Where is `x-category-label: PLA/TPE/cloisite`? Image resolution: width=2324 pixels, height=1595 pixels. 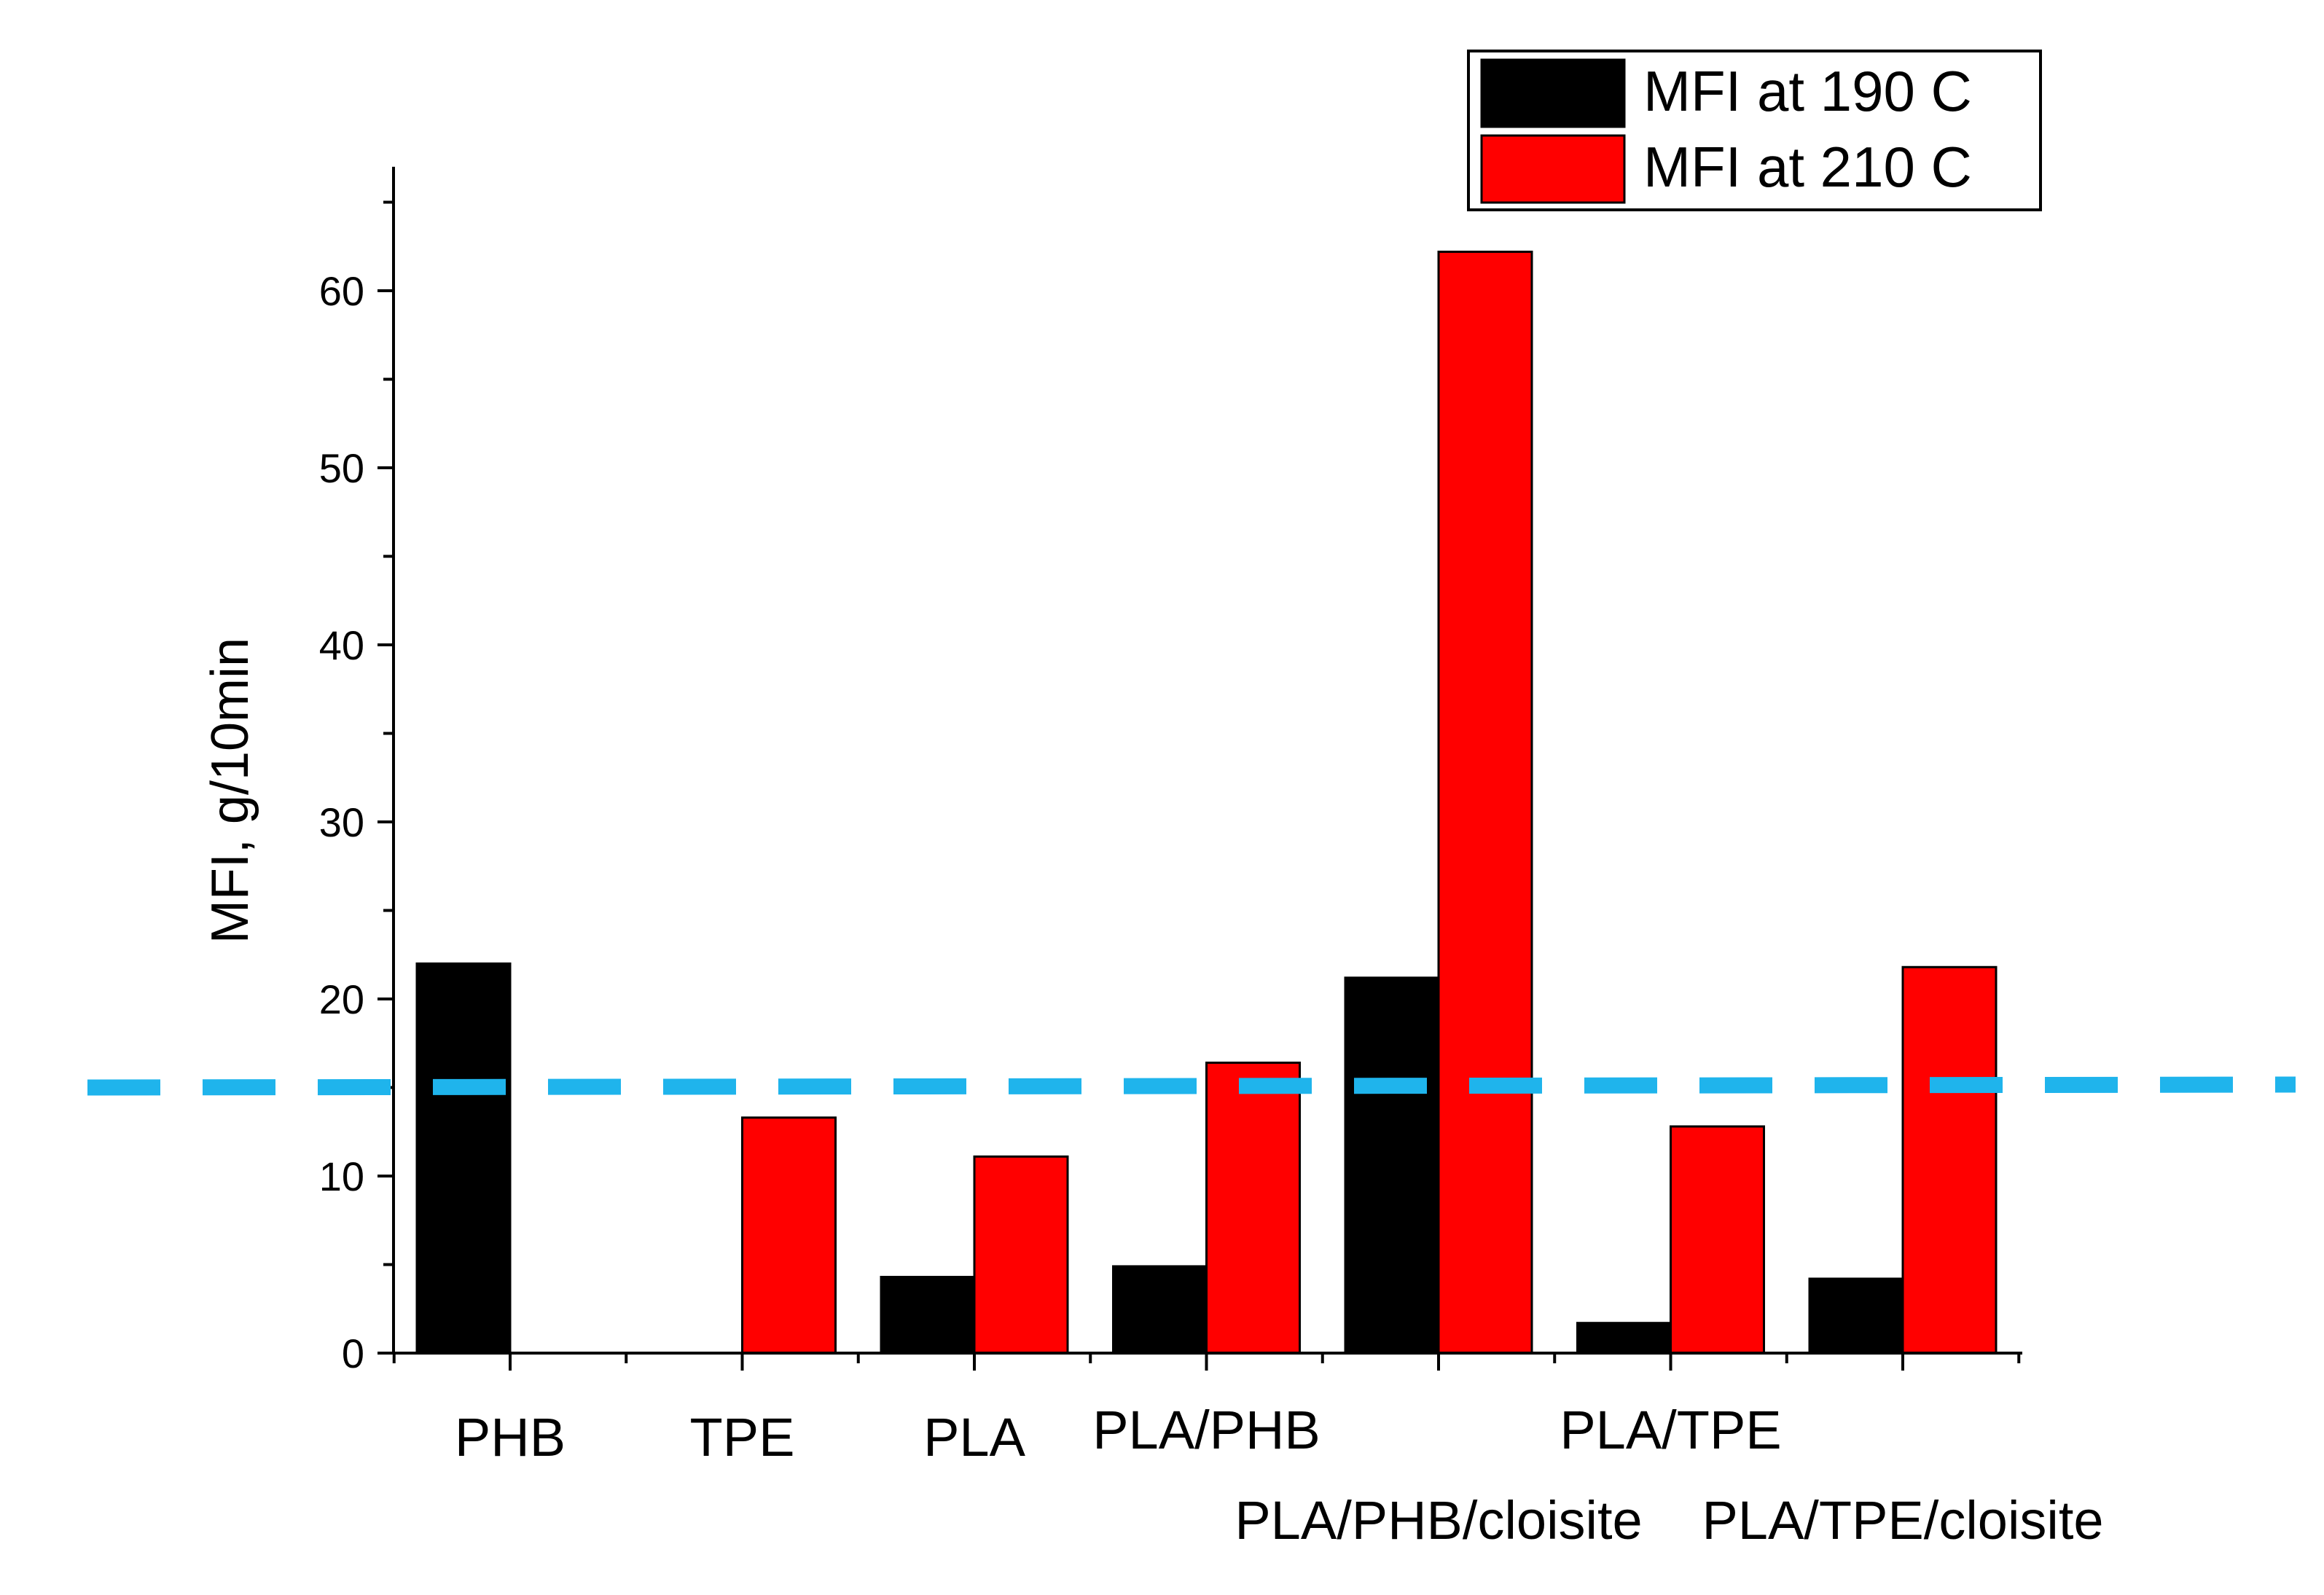
x-category-label: PLA/TPE/cloisite is located at coordinates (1902, 1521).